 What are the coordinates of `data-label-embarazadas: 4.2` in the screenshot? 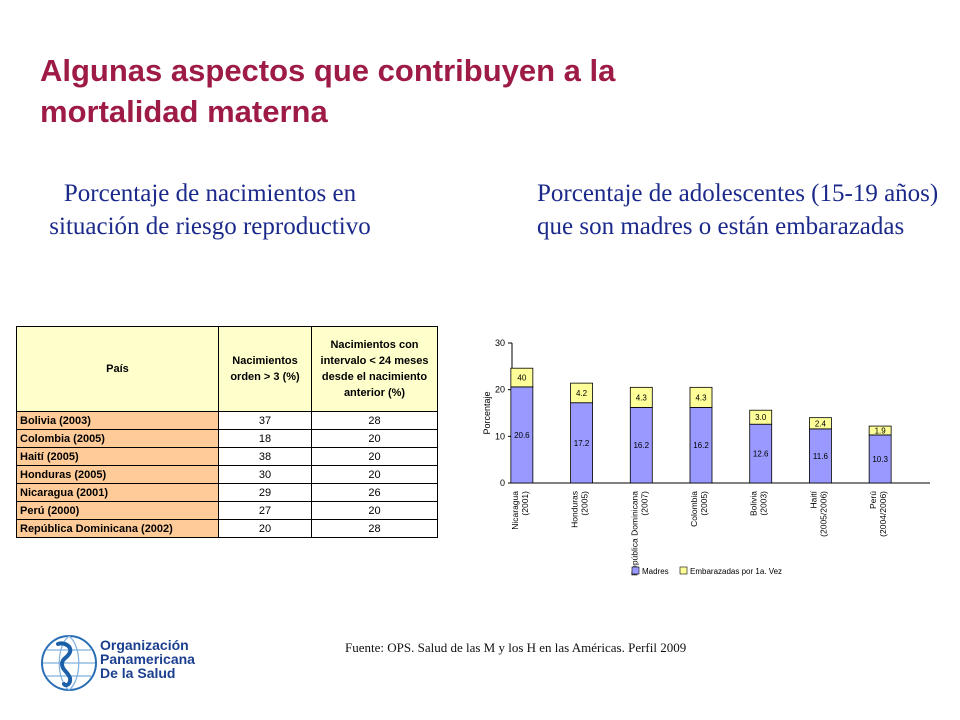 It's located at (582, 393).